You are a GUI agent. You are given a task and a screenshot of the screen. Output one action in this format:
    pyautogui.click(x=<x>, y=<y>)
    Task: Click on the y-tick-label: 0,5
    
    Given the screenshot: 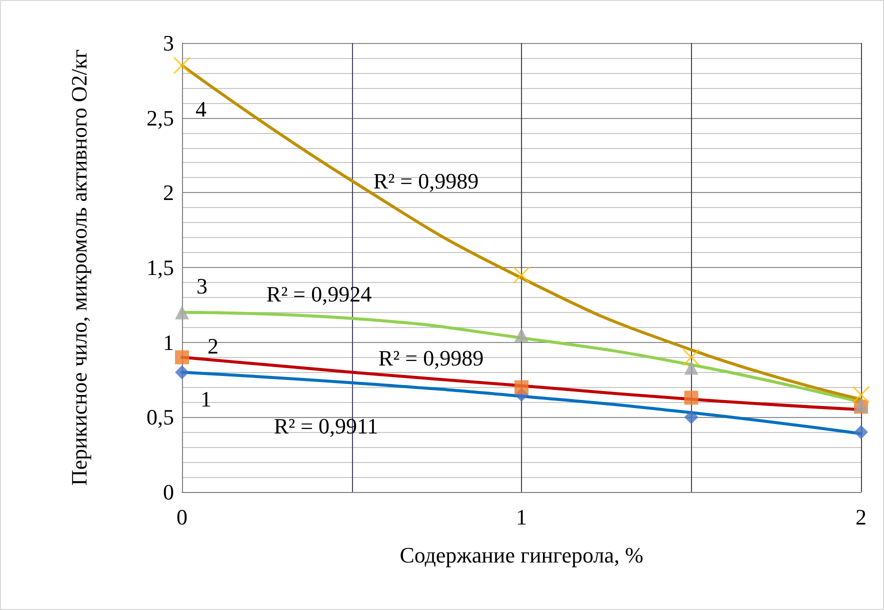 What is the action you would take?
    pyautogui.click(x=160, y=417)
    